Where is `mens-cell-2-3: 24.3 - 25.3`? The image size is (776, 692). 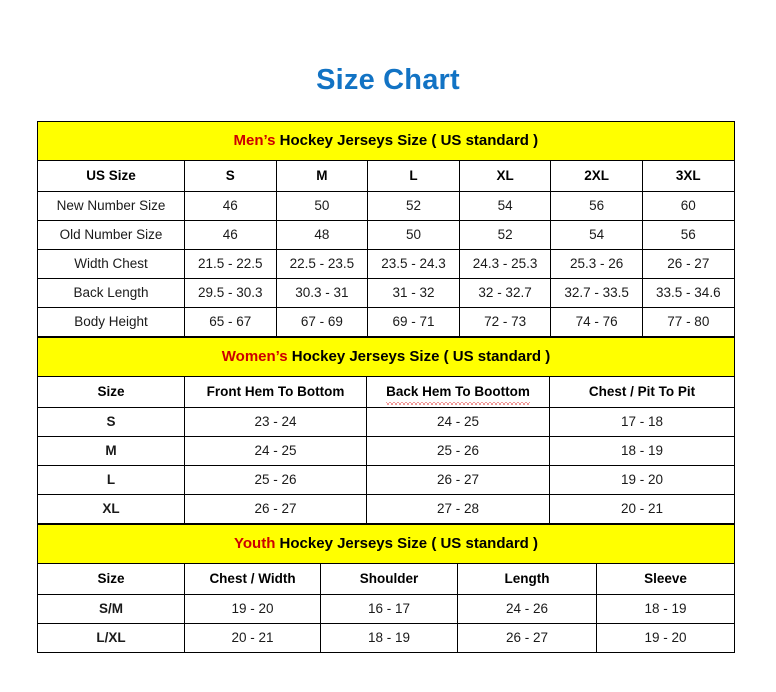
mens-cell-2-3: 24.3 - 25.3 is located at coordinates (505, 264).